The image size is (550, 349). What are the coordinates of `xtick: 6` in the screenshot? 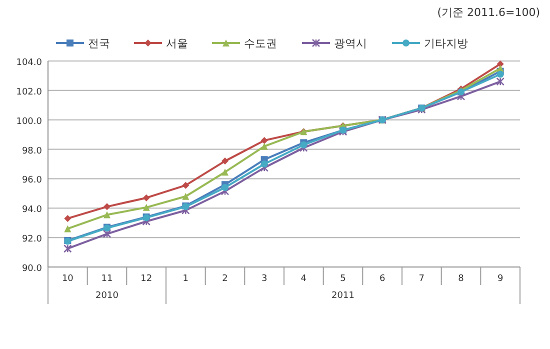 It's located at (382, 279).